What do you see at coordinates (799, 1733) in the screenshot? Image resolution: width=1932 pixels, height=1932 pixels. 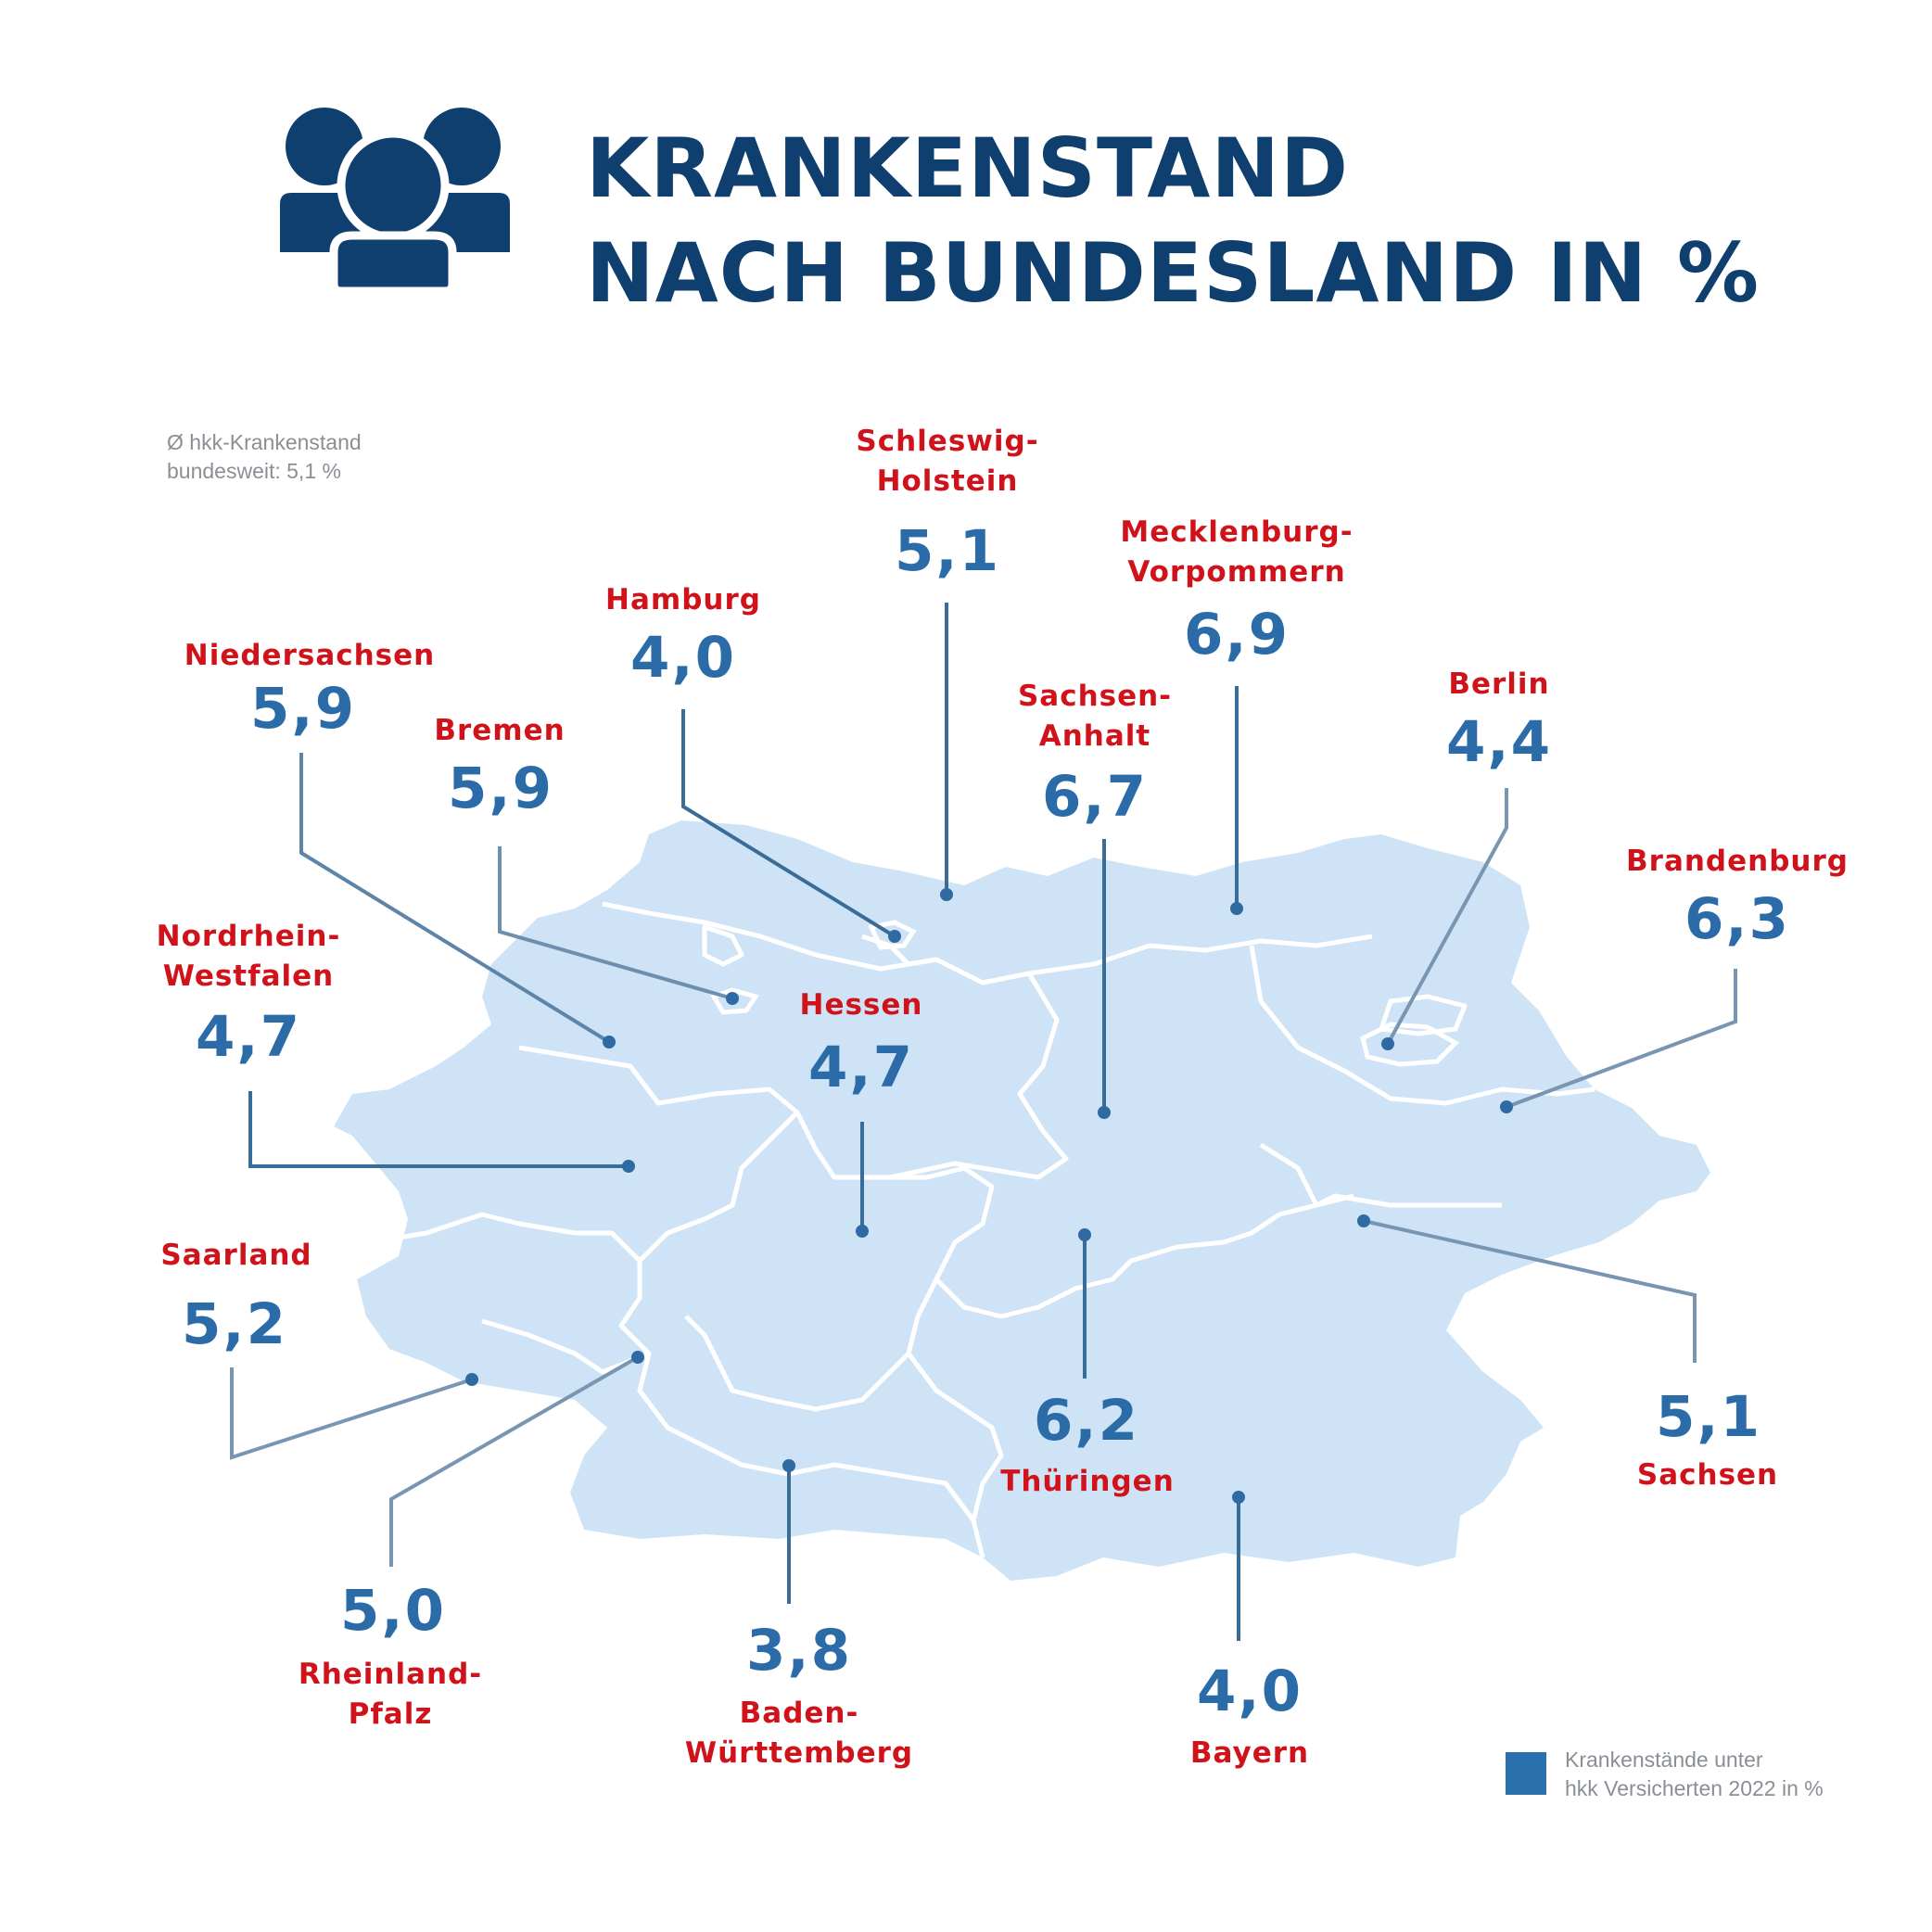 I see `state-name-baden-wuerttemberg: Baden- Württemberg` at bounding box center [799, 1733].